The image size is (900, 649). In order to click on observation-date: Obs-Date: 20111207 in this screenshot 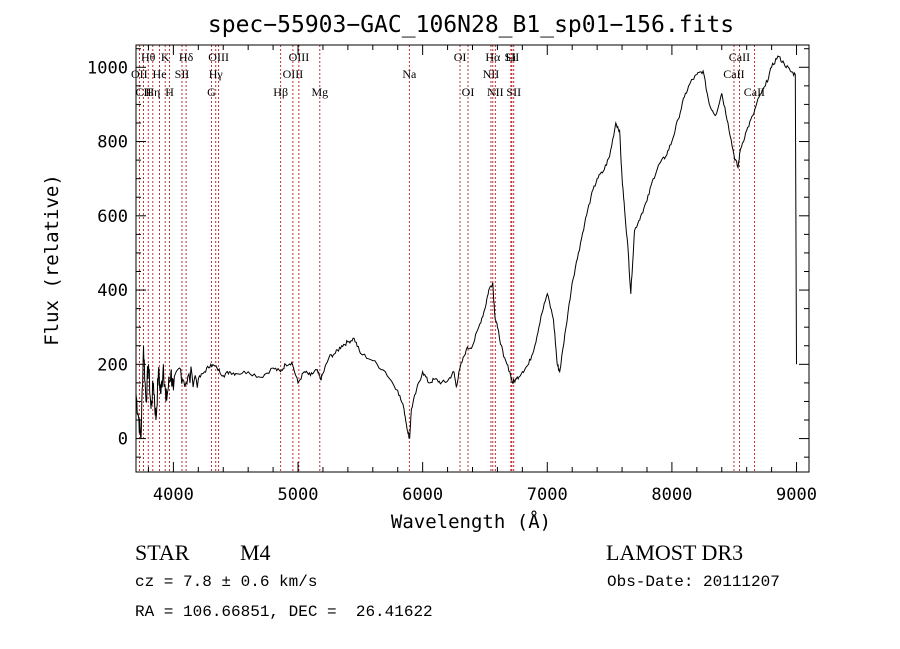, I will do `click(693, 582)`.